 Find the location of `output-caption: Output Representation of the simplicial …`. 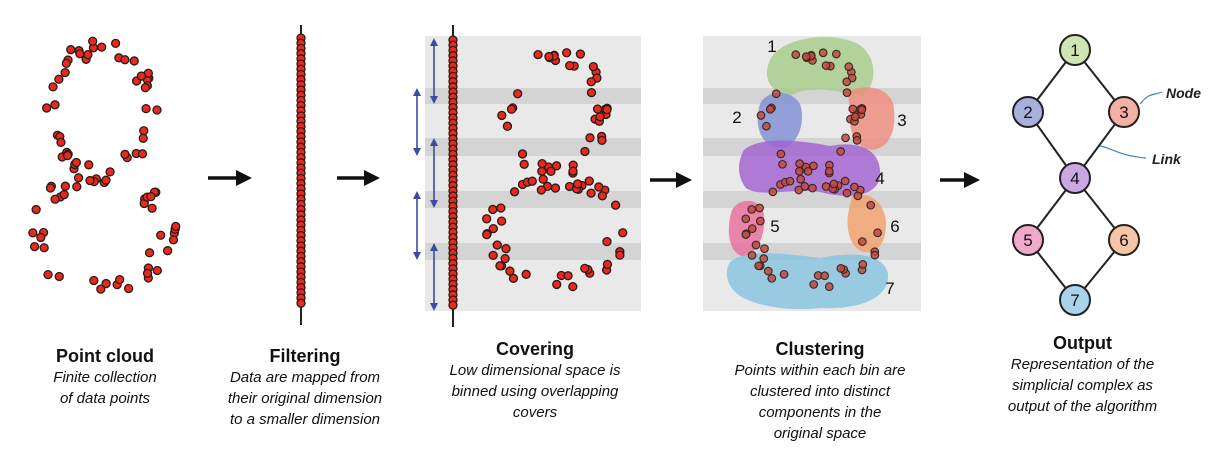

output-caption: Output Representation of the simplicial … is located at coordinates (1082, 374).